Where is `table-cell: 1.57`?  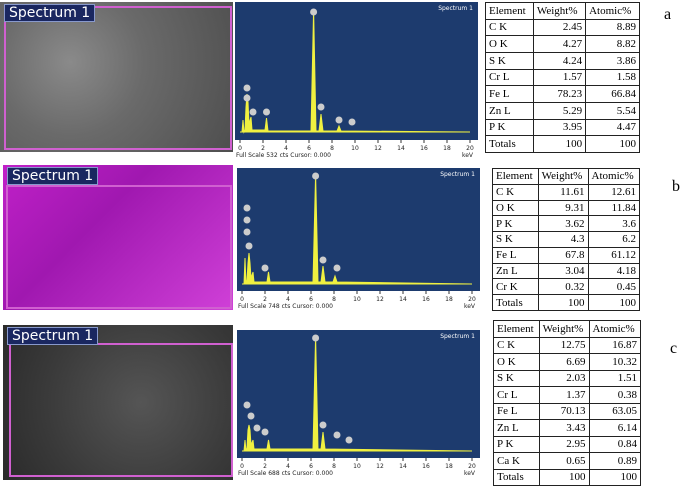 table-cell: 1.57 is located at coordinates (559, 77).